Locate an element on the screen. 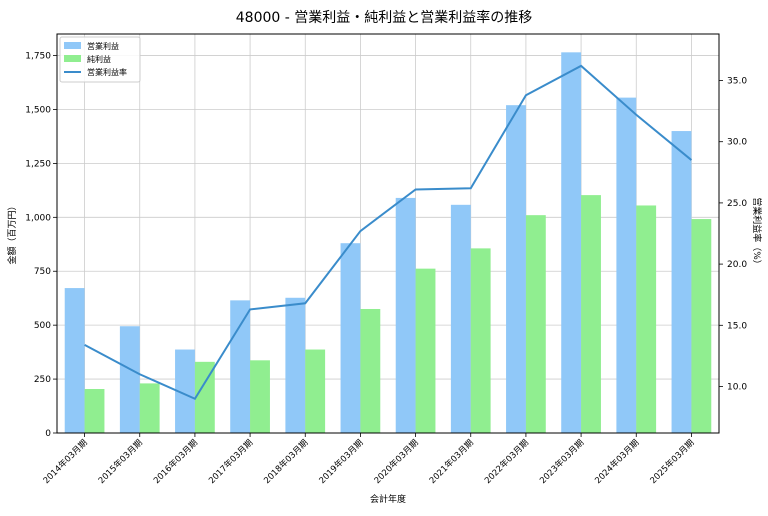 Image resolution: width=768 pixels, height=516 pixels. y-tick-label: 1,000 is located at coordinates (38, 218).